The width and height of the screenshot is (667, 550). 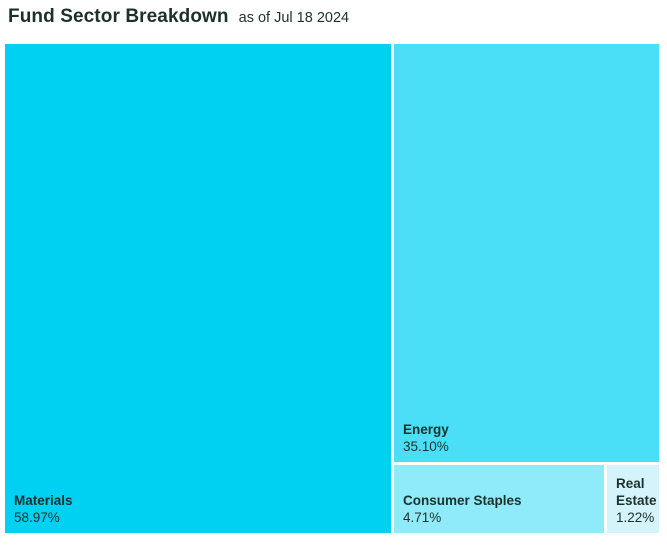 What do you see at coordinates (426, 429) in the screenshot?
I see `sector-name-energy: Energy` at bounding box center [426, 429].